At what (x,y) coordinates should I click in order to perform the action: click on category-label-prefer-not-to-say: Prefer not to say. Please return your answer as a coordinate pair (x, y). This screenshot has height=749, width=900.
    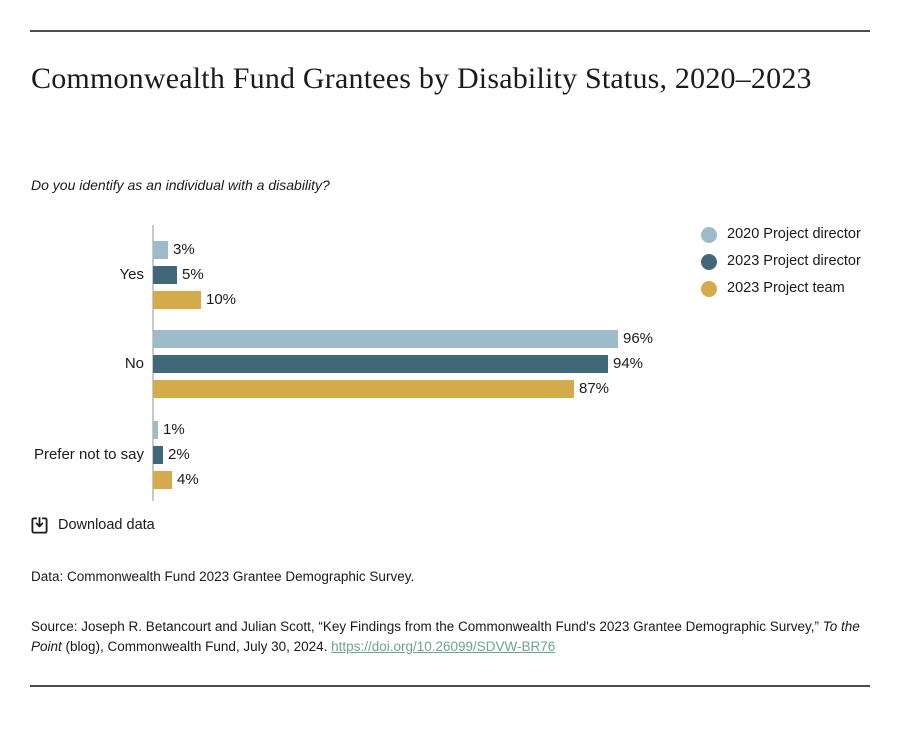
    Looking at the image, I should click on (88, 454).